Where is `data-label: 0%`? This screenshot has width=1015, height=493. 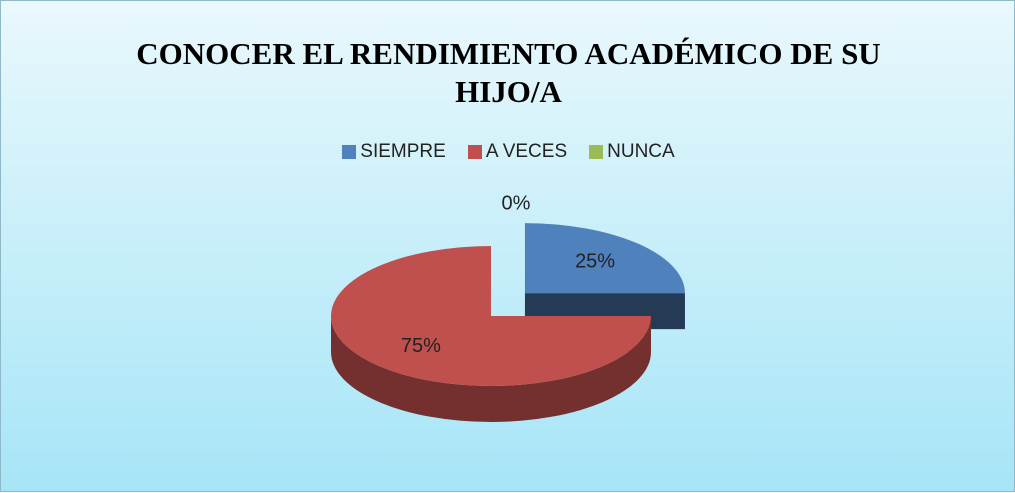
data-label: 0% is located at coordinates (516, 203).